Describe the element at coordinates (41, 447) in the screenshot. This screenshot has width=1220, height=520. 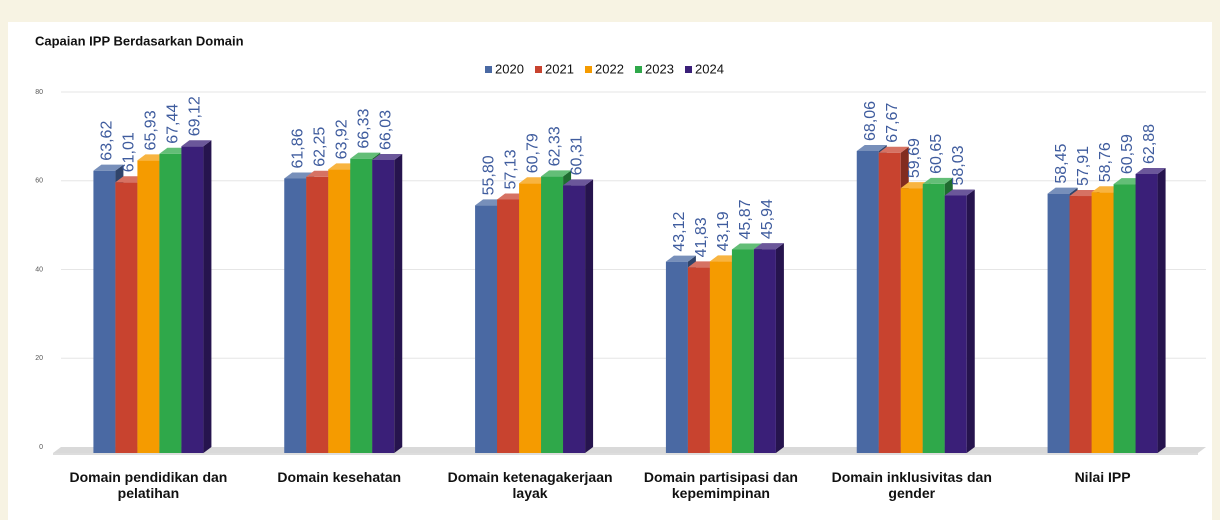
I see `y-tick-label: 0` at that location.